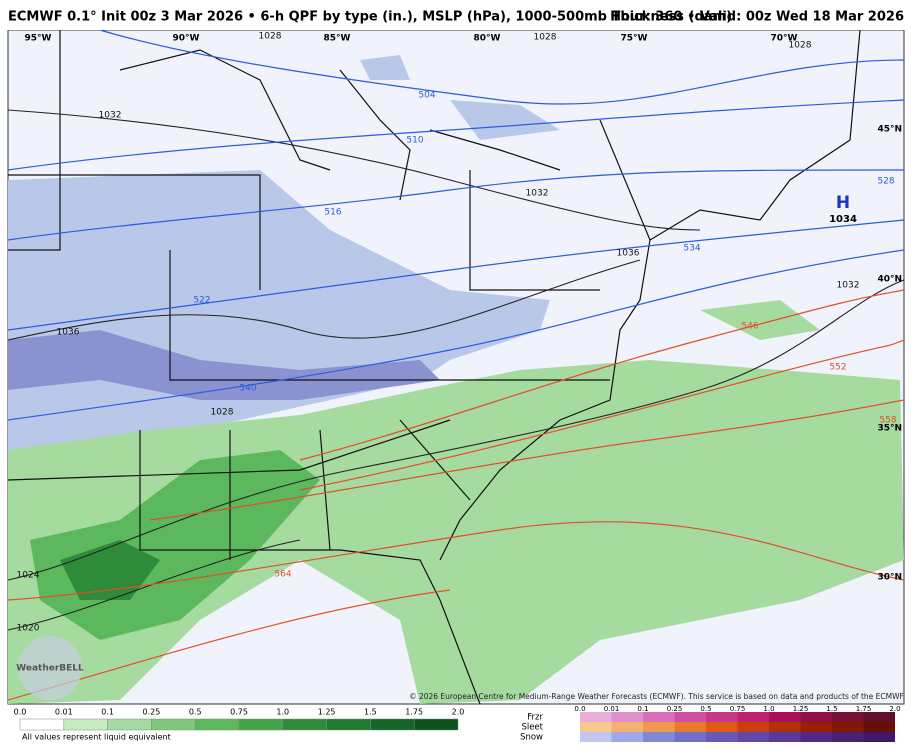  Describe the element at coordinates (887, 421) in the screenshot. I see `thickness-label: 558` at that location.